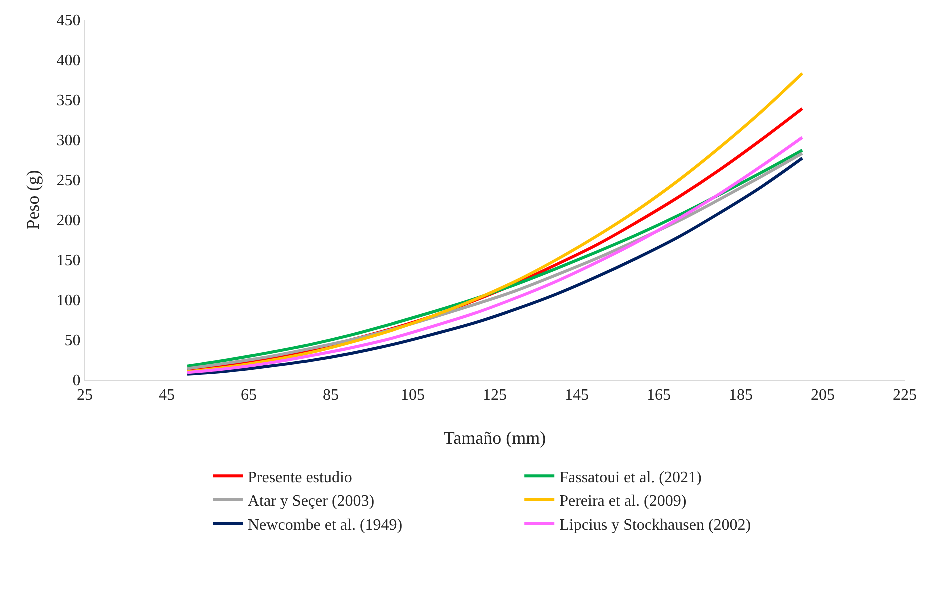 The width and height of the screenshot is (929, 595). I want to click on y-tick-label: 100, so click(68, 301).